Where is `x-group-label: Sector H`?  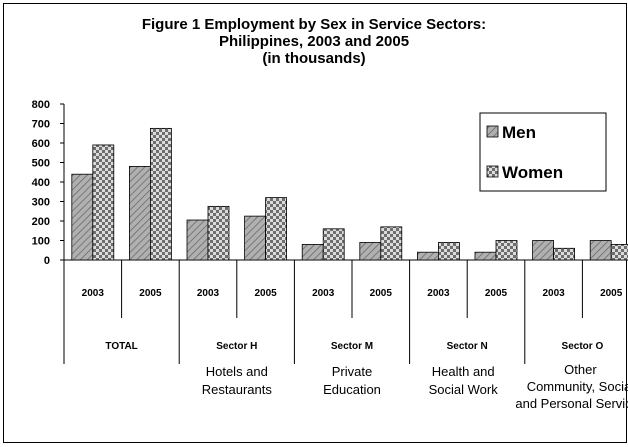
x-group-label: Sector H is located at coordinates (236, 346).